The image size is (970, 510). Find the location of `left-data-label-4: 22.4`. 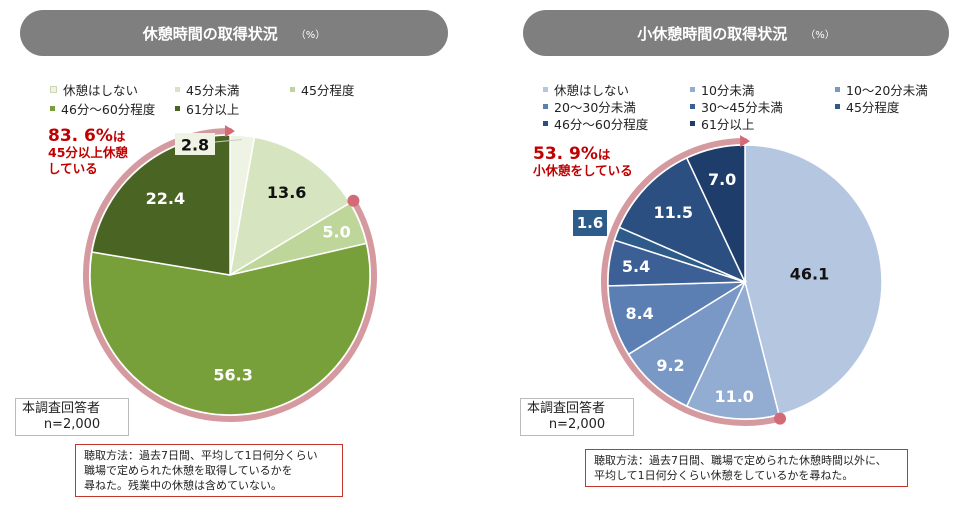

left-data-label-4: 22.4 is located at coordinates (165, 198).